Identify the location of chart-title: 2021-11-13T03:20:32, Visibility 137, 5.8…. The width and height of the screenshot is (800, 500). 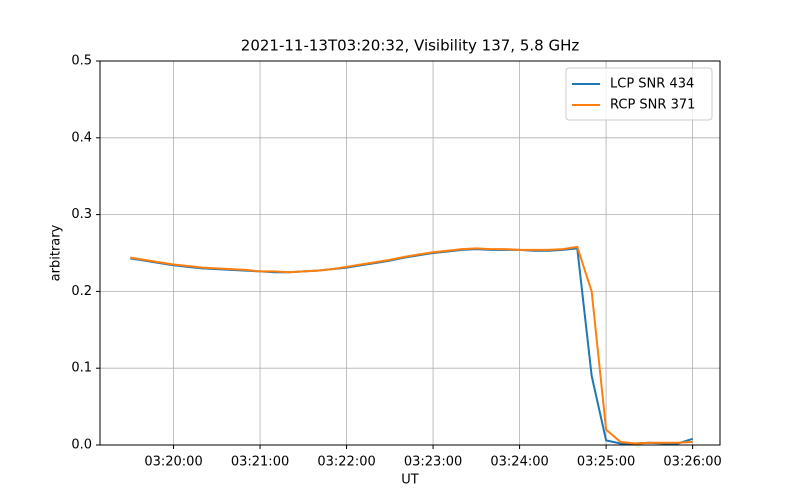
(410, 46).